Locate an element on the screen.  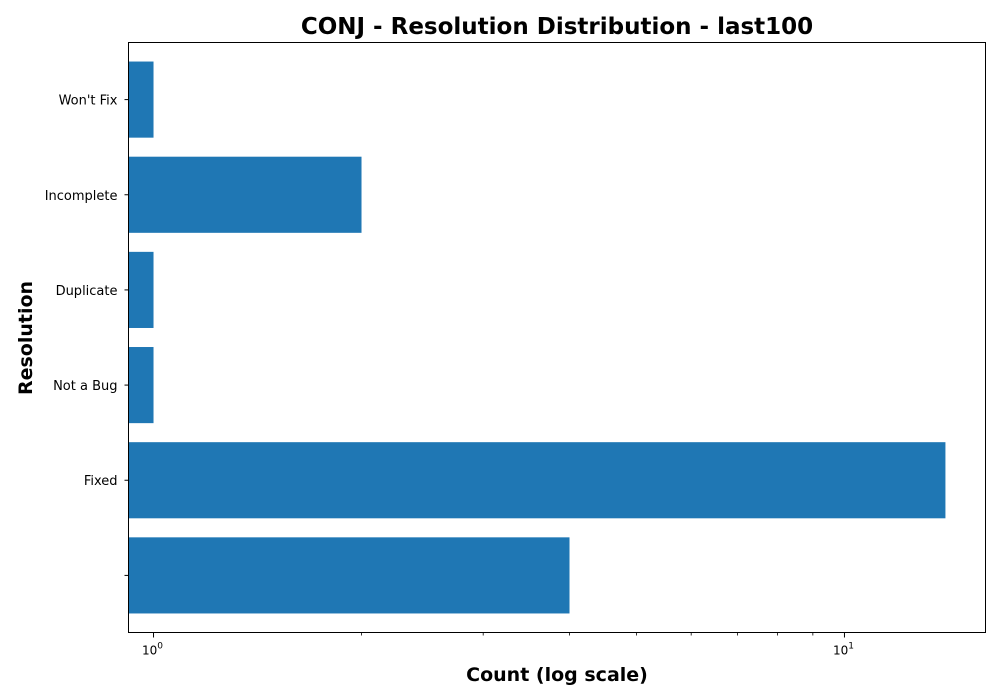
x-ticks-group: 10⁰ 10¹ is located at coordinates (498, 645).